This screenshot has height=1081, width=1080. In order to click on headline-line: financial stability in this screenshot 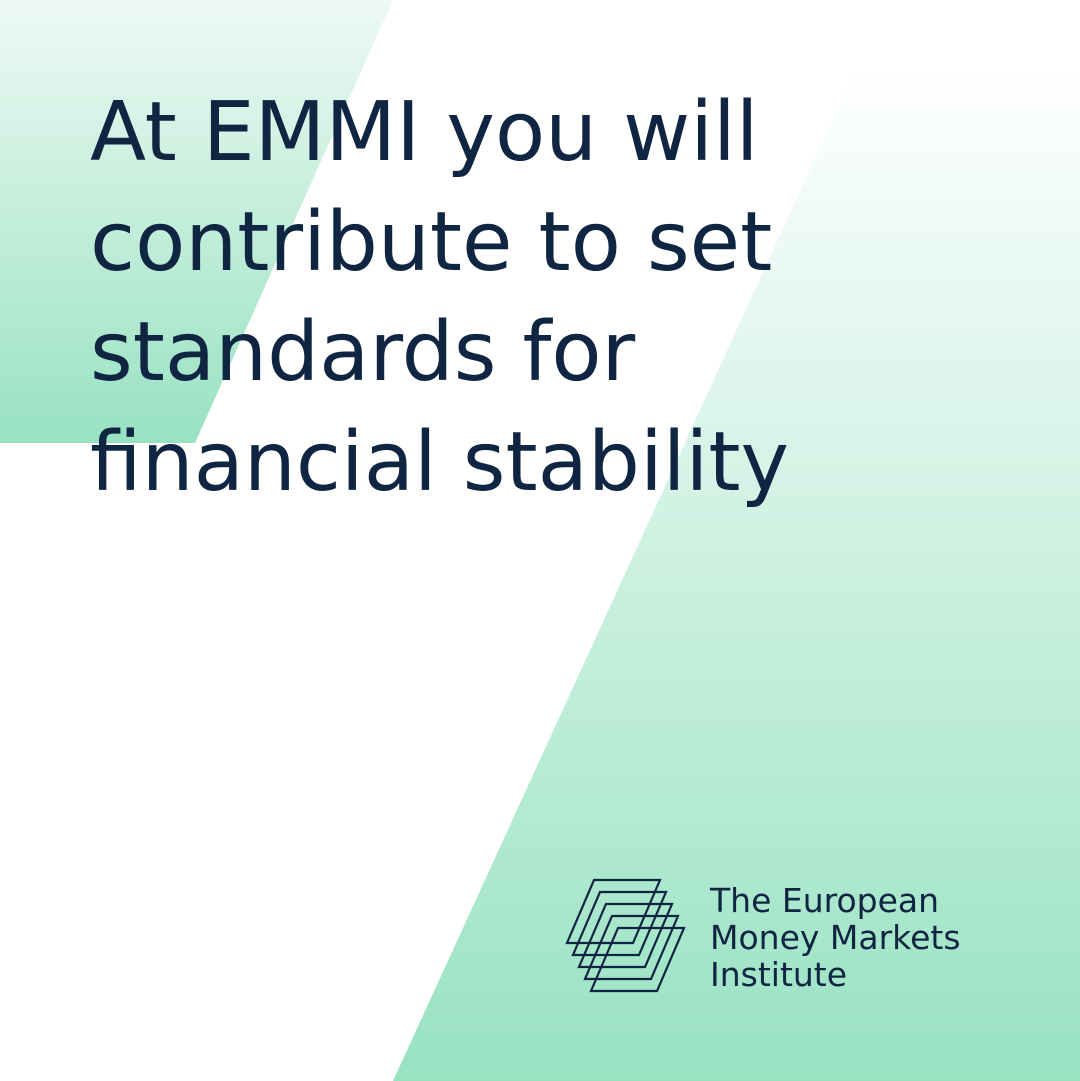, I will do `click(440, 462)`.